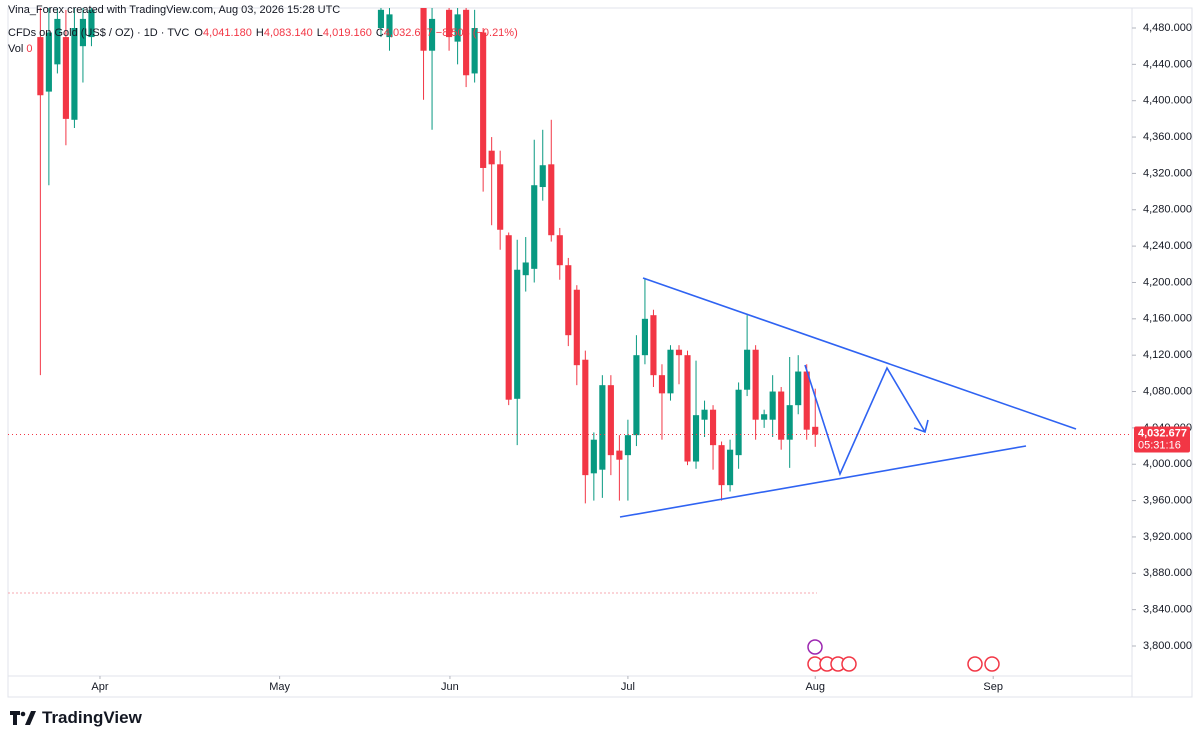  I want to click on ohlc-key: H, so click(259, 33).